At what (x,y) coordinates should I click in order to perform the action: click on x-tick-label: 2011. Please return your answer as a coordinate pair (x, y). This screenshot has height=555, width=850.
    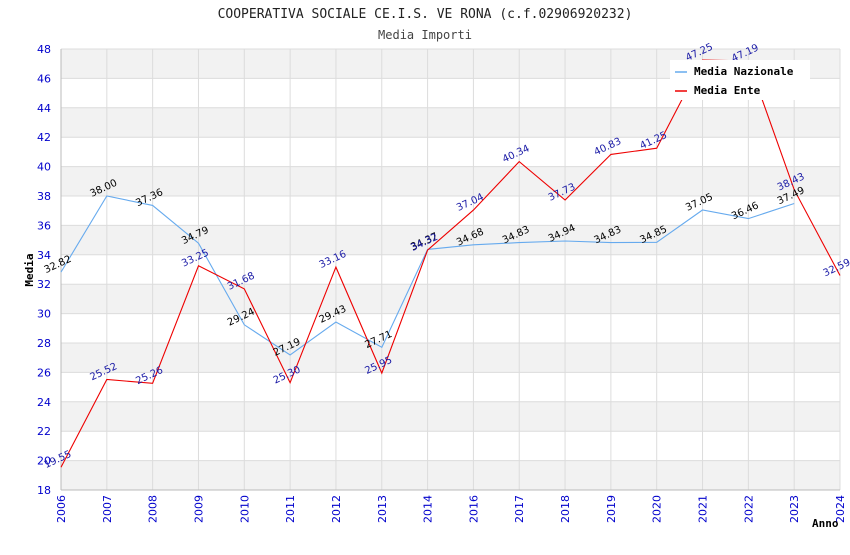
    Looking at the image, I should click on (290, 509).